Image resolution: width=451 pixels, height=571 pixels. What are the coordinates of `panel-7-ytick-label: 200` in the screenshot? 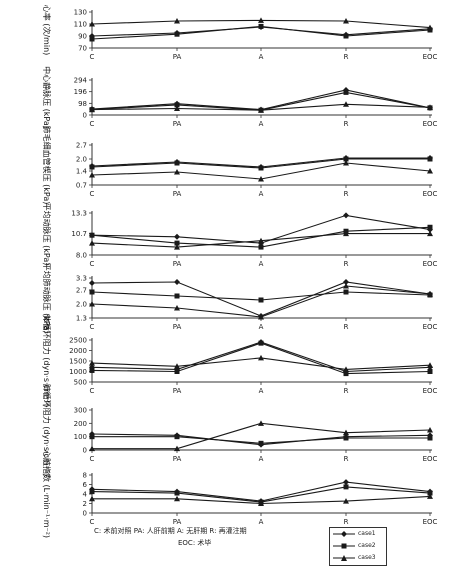 It's located at (80, 424).